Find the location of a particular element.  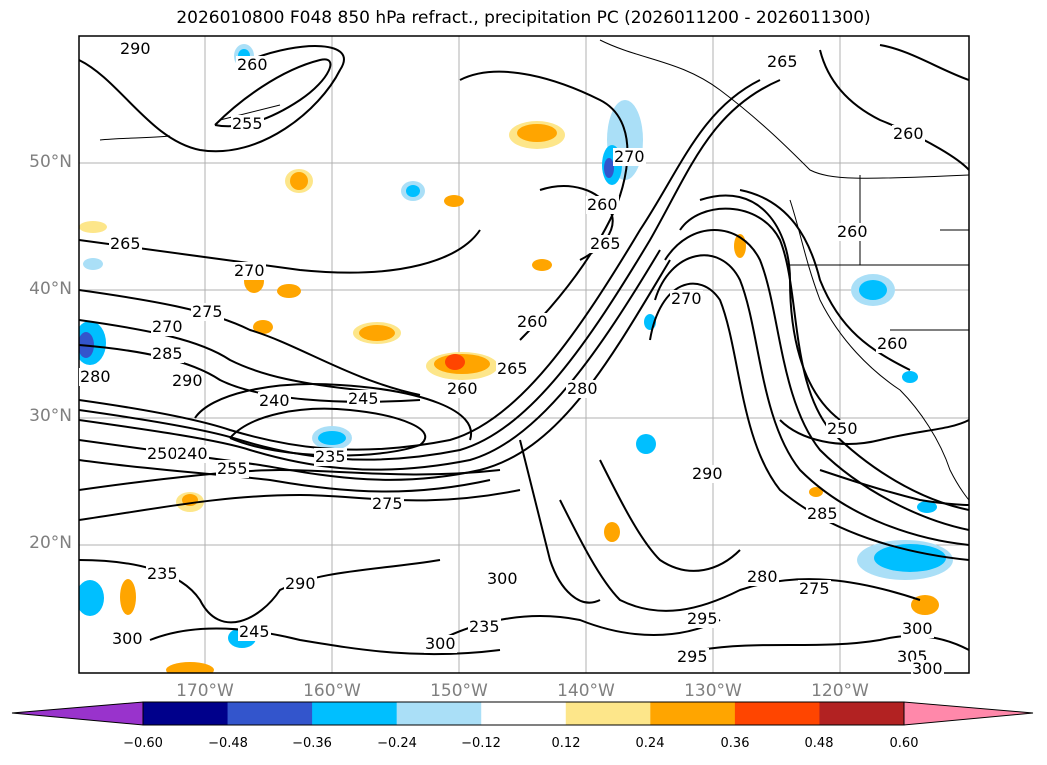

colorbar-frame is located at coordinates (523, 713).